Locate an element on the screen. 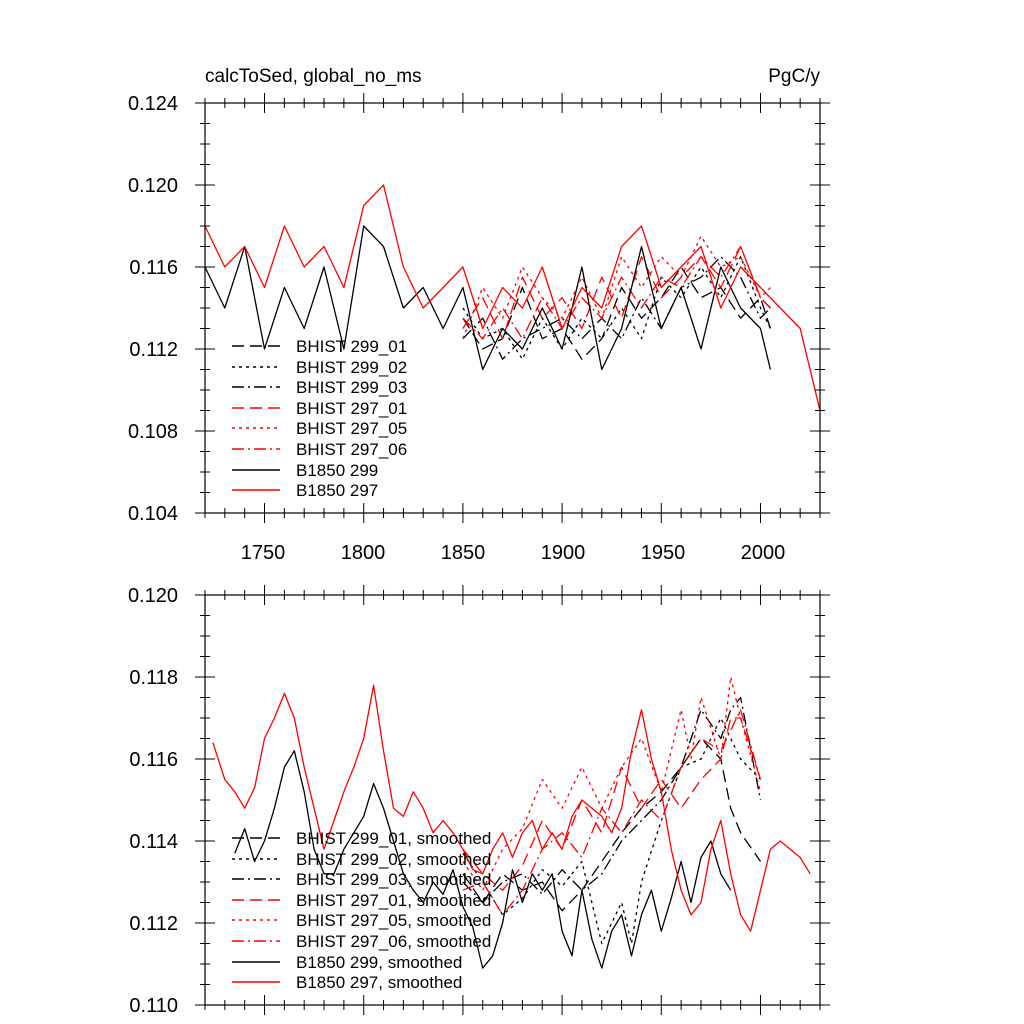 The height and width of the screenshot is (1024, 1024). bottom-y-tick-labels: 0.110 0.112 0.114 0.116 0.118 0.120 is located at coordinates (153, 801).